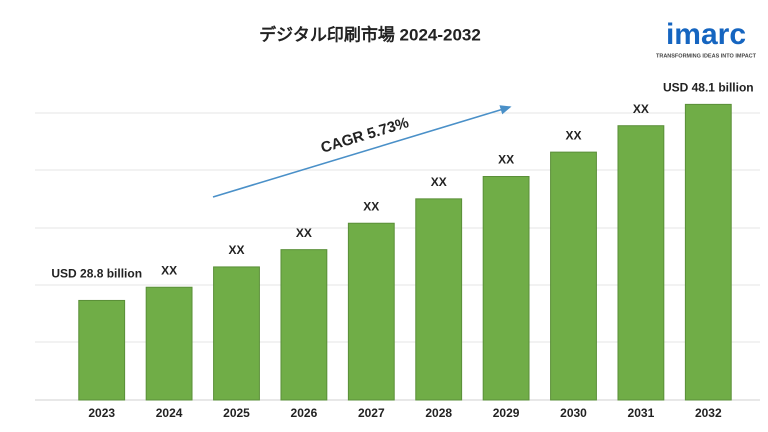 The height and width of the screenshot is (432, 768). What do you see at coordinates (236, 413) in the screenshot?
I see `x-tick-label: 2025` at bounding box center [236, 413].